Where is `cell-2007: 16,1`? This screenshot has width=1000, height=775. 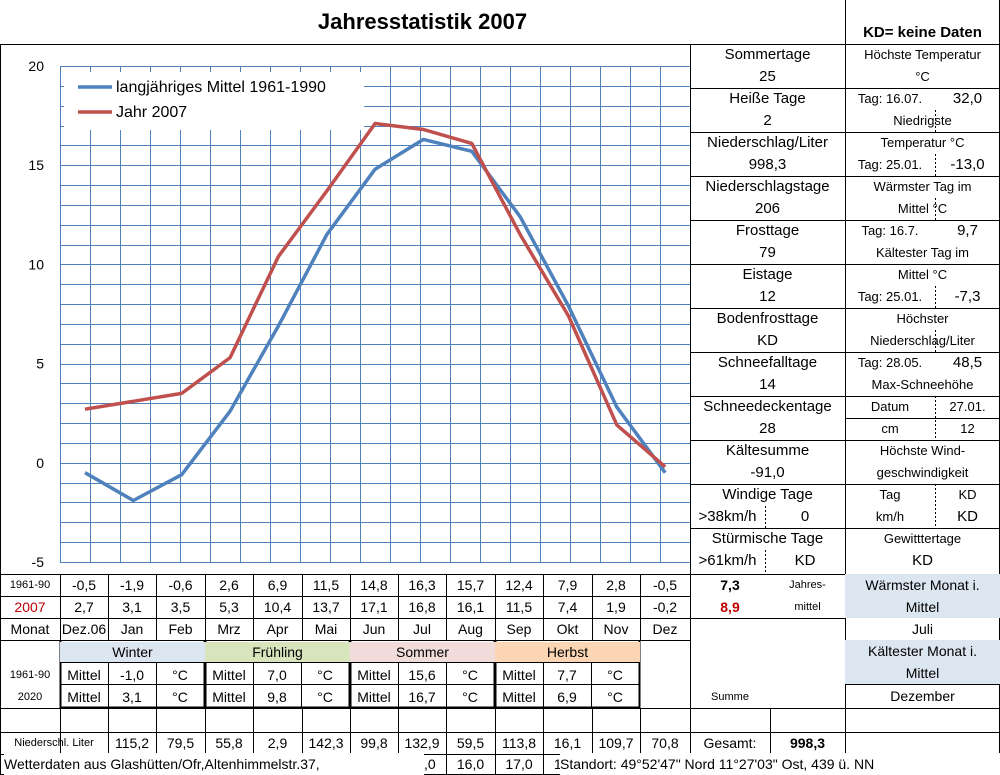 cell-2007: 16,1 is located at coordinates (470, 607).